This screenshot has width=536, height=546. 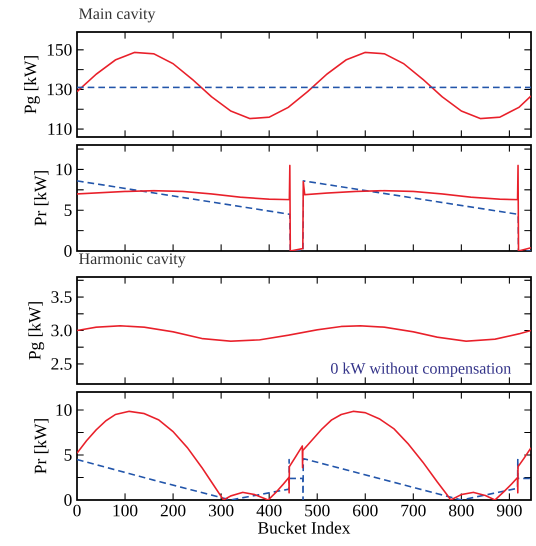 I want to click on y-tick-label: 2.5, so click(x=61, y=364).